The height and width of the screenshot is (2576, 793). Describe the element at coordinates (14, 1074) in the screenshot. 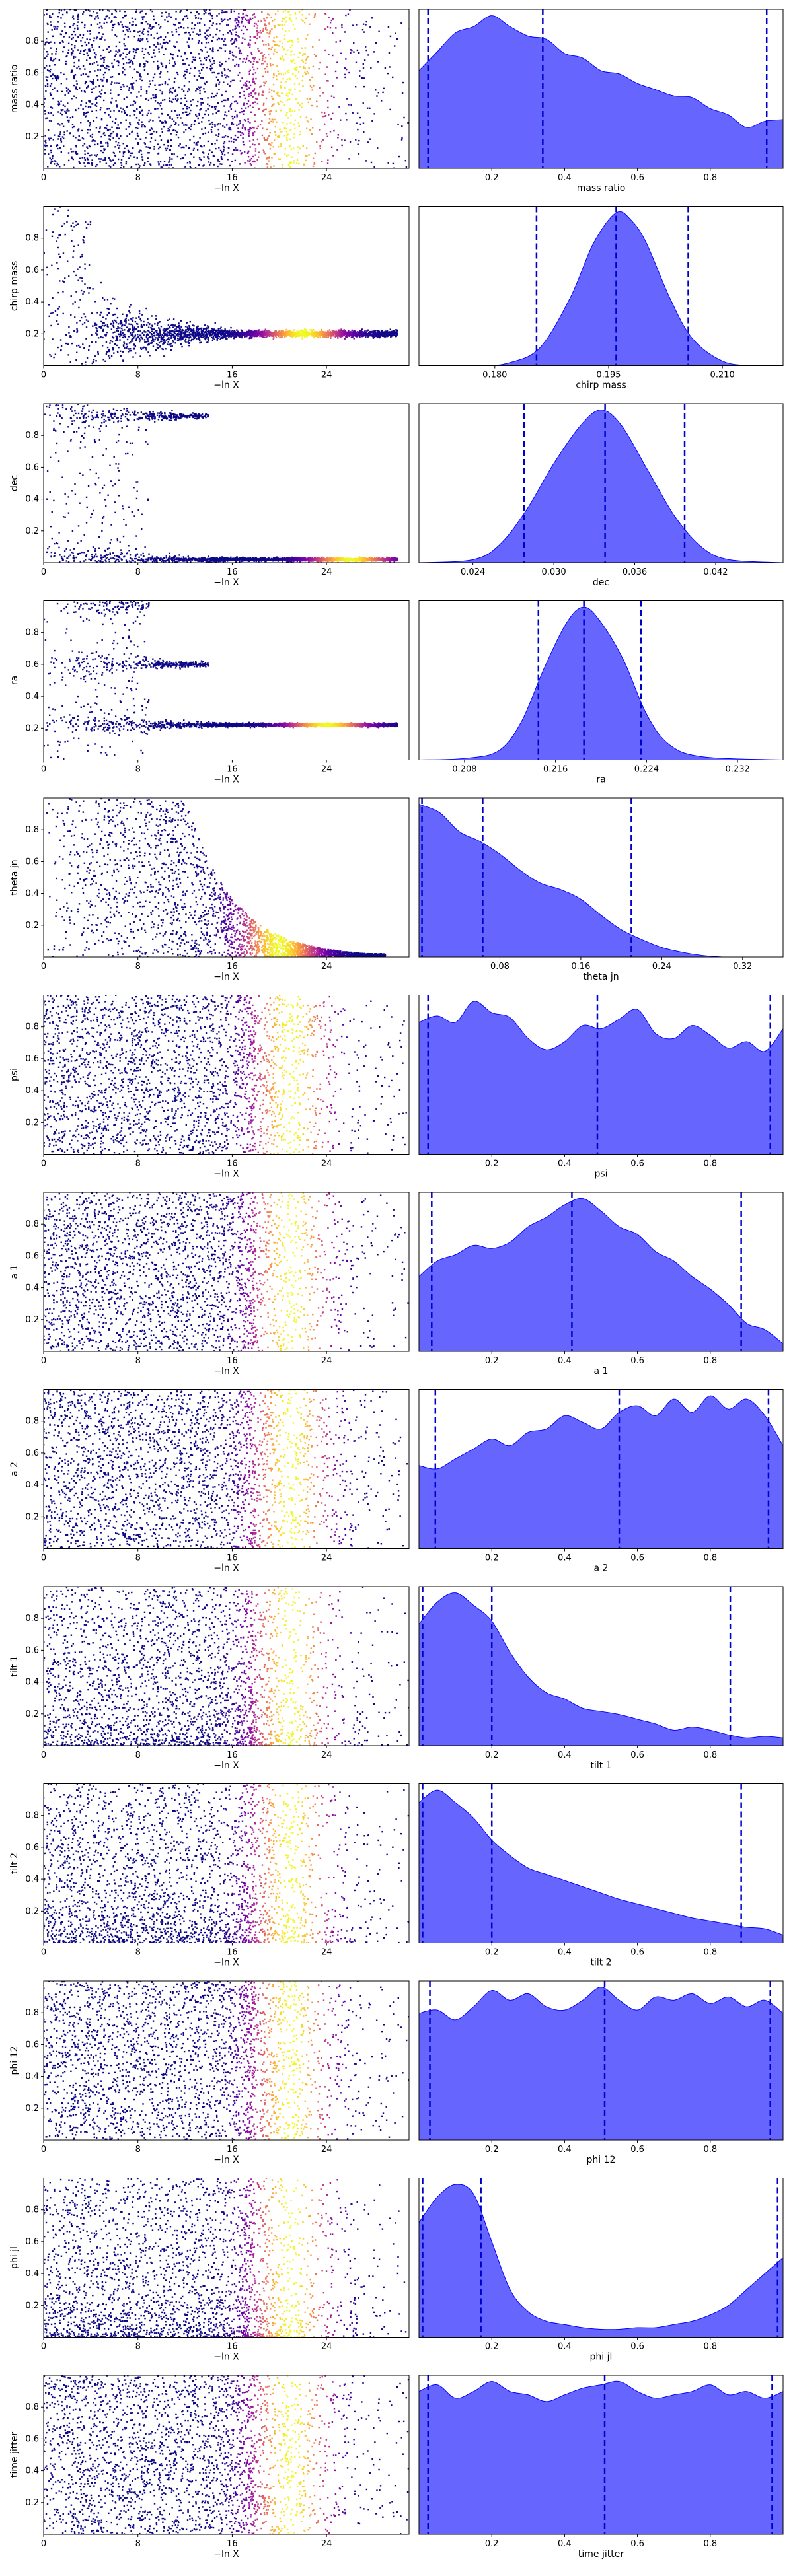

I see `y-axis-label: psi` at that location.